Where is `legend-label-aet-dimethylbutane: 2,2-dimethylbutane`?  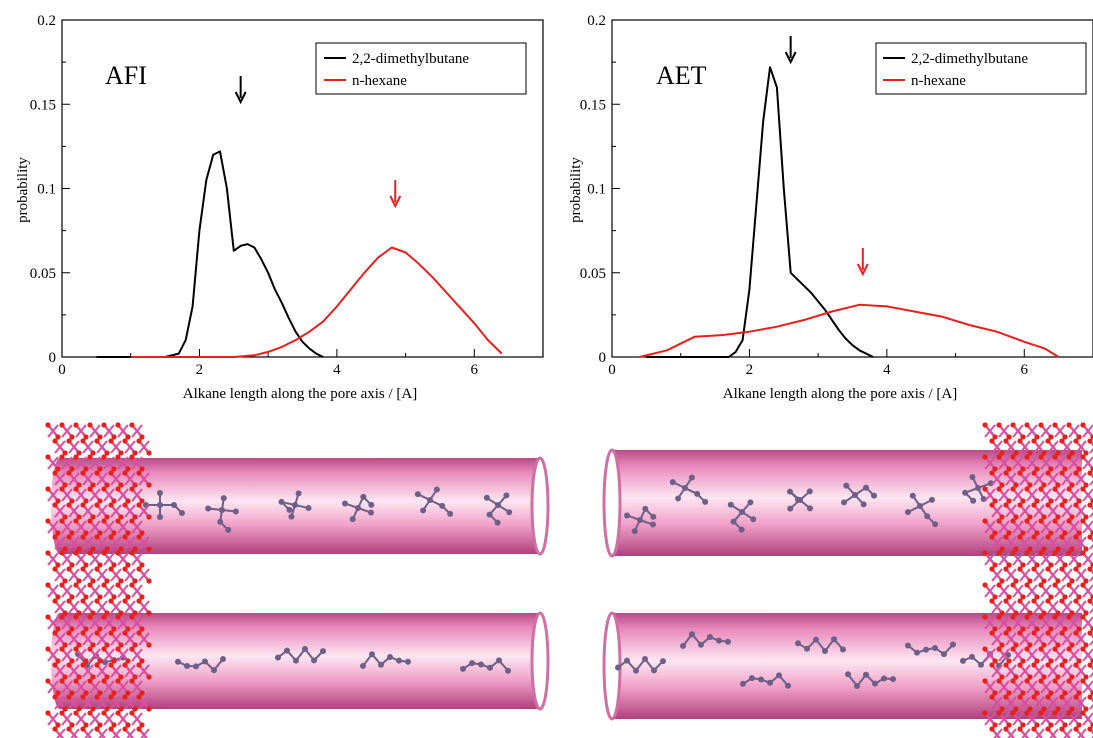
legend-label-aet-dimethylbutane: 2,2-dimethylbutane is located at coordinates (969, 59).